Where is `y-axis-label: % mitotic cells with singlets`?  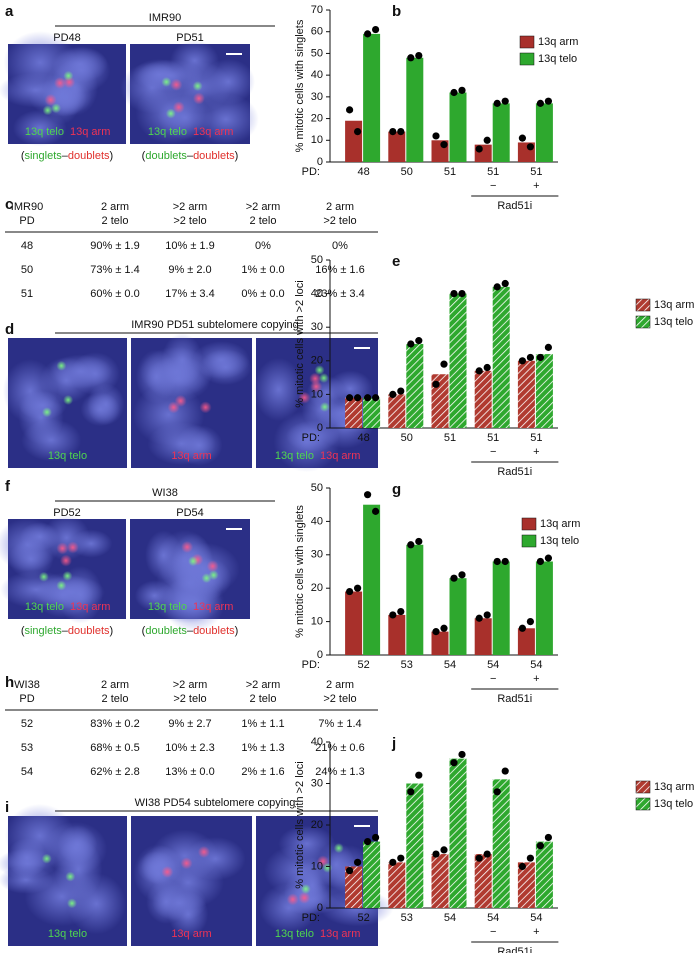 y-axis-label: % mitotic cells with singlets is located at coordinates (300, 85).